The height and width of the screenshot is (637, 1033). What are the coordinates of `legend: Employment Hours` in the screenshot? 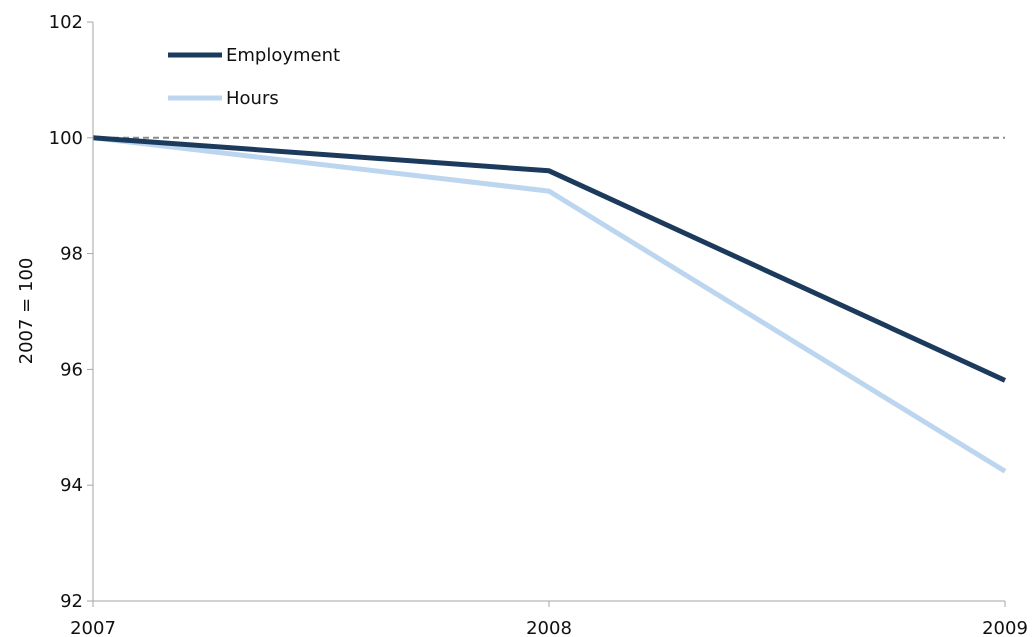 It's located at (254, 77).